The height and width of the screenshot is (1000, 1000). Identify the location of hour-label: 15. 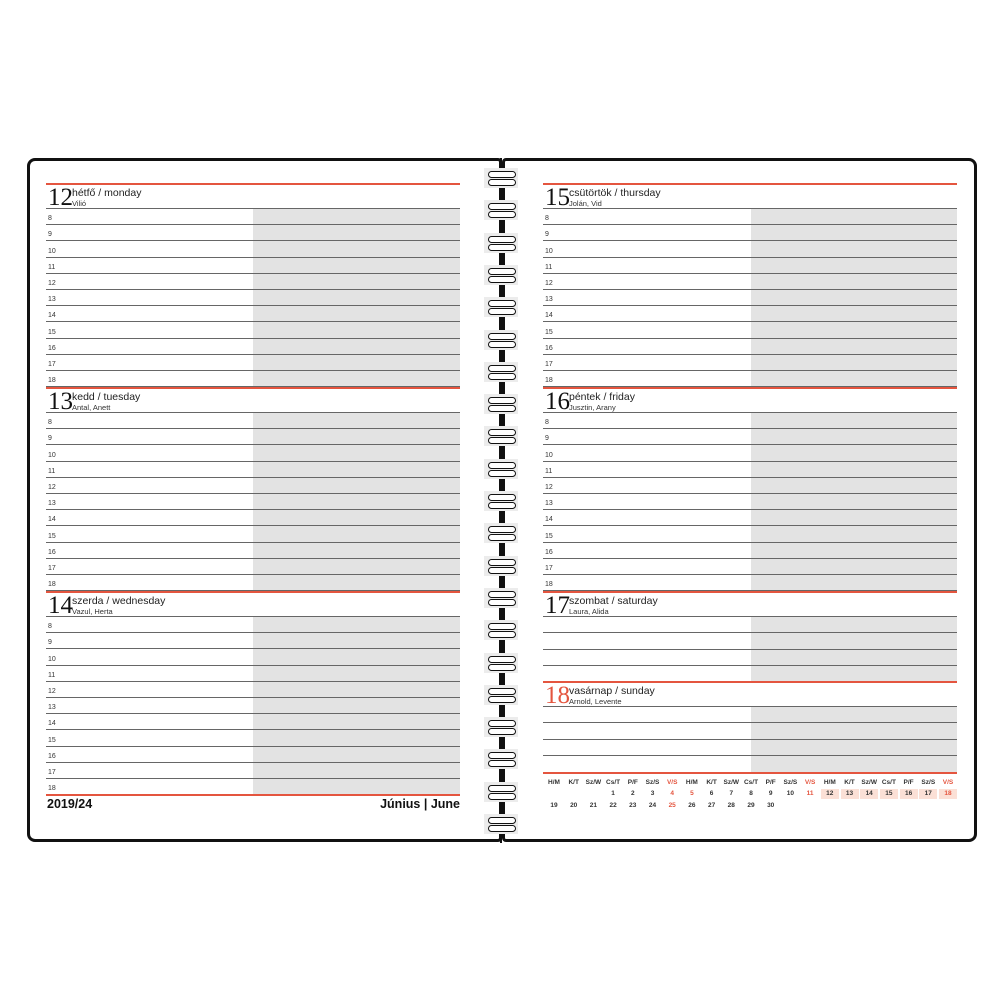
(52, 536).